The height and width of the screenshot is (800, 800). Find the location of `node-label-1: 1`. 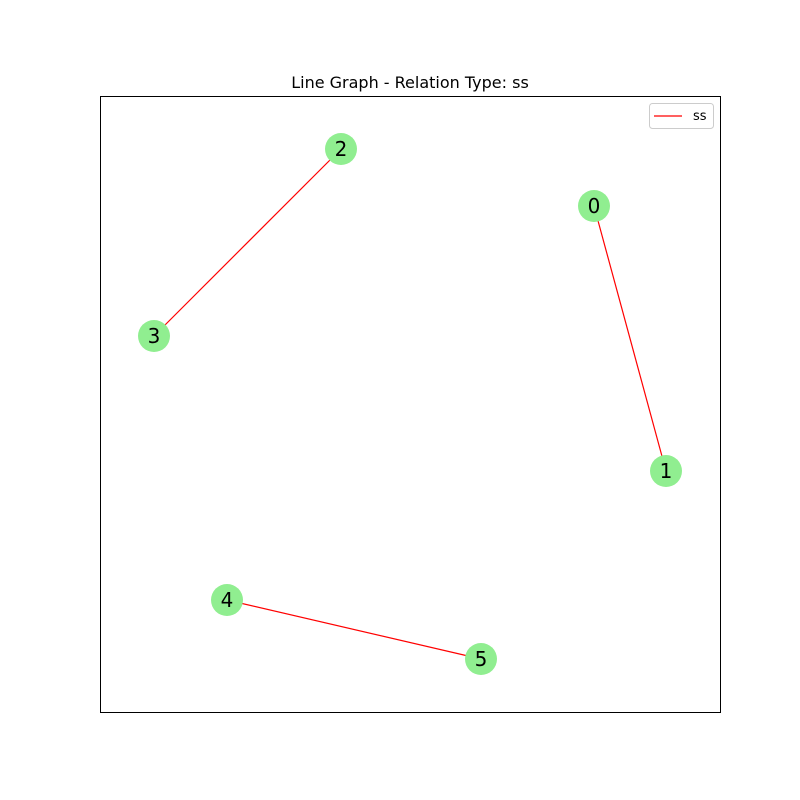

node-label-1: 1 is located at coordinates (666, 471).